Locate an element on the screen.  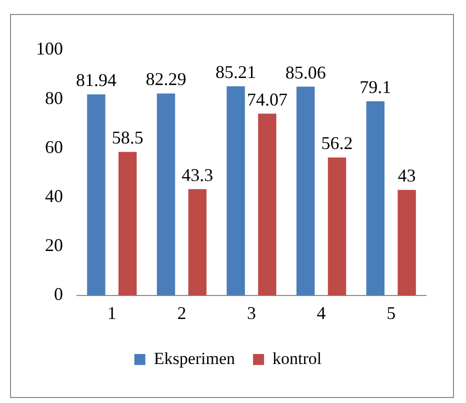
data-label: 85.06 is located at coordinates (305, 72).